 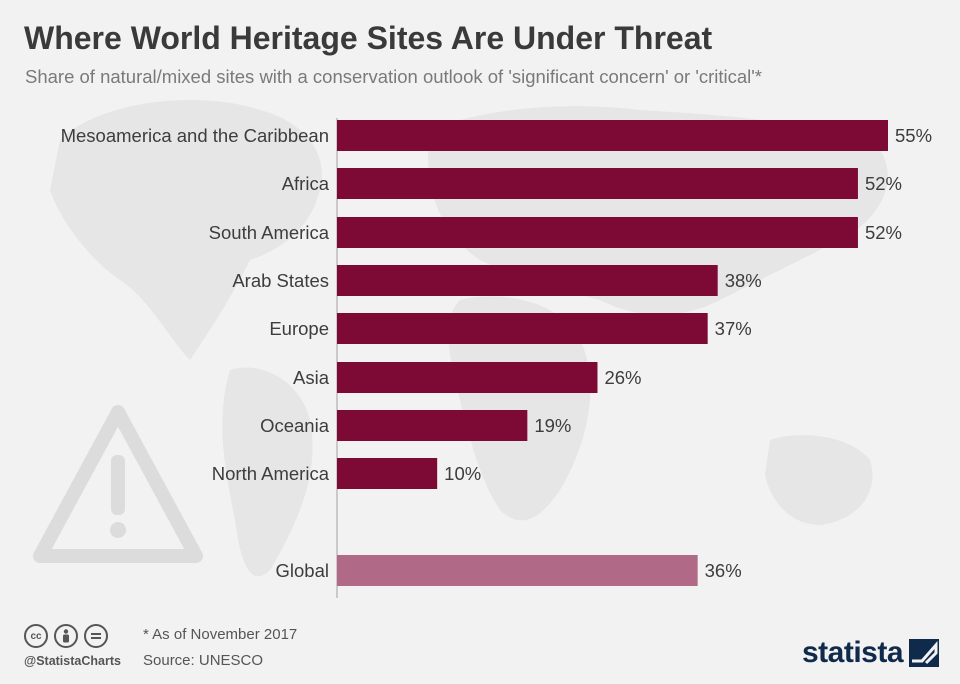 I want to click on statista-mark-icon, so click(x=924, y=653).